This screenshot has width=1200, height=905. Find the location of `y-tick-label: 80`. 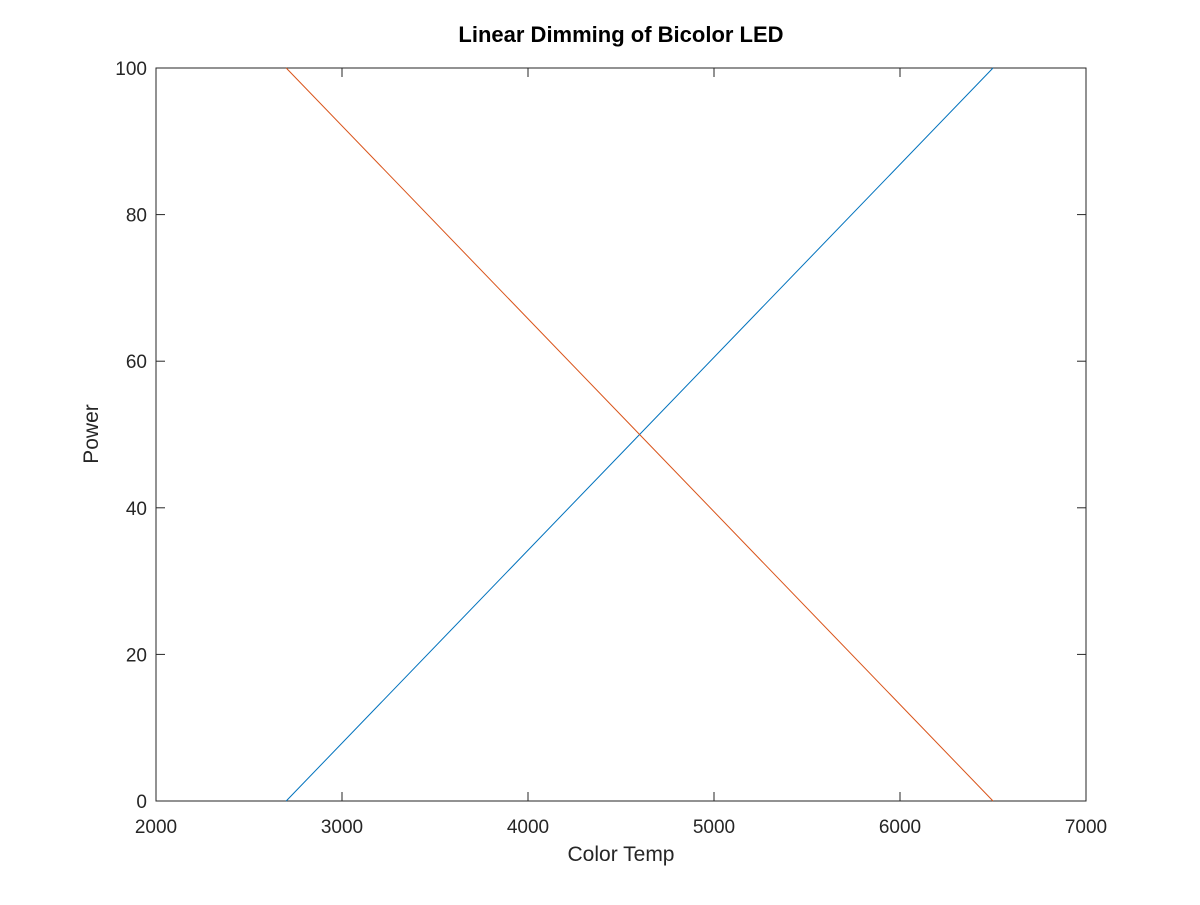

y-tick-label: 80 is located at coordinates (136, 216).